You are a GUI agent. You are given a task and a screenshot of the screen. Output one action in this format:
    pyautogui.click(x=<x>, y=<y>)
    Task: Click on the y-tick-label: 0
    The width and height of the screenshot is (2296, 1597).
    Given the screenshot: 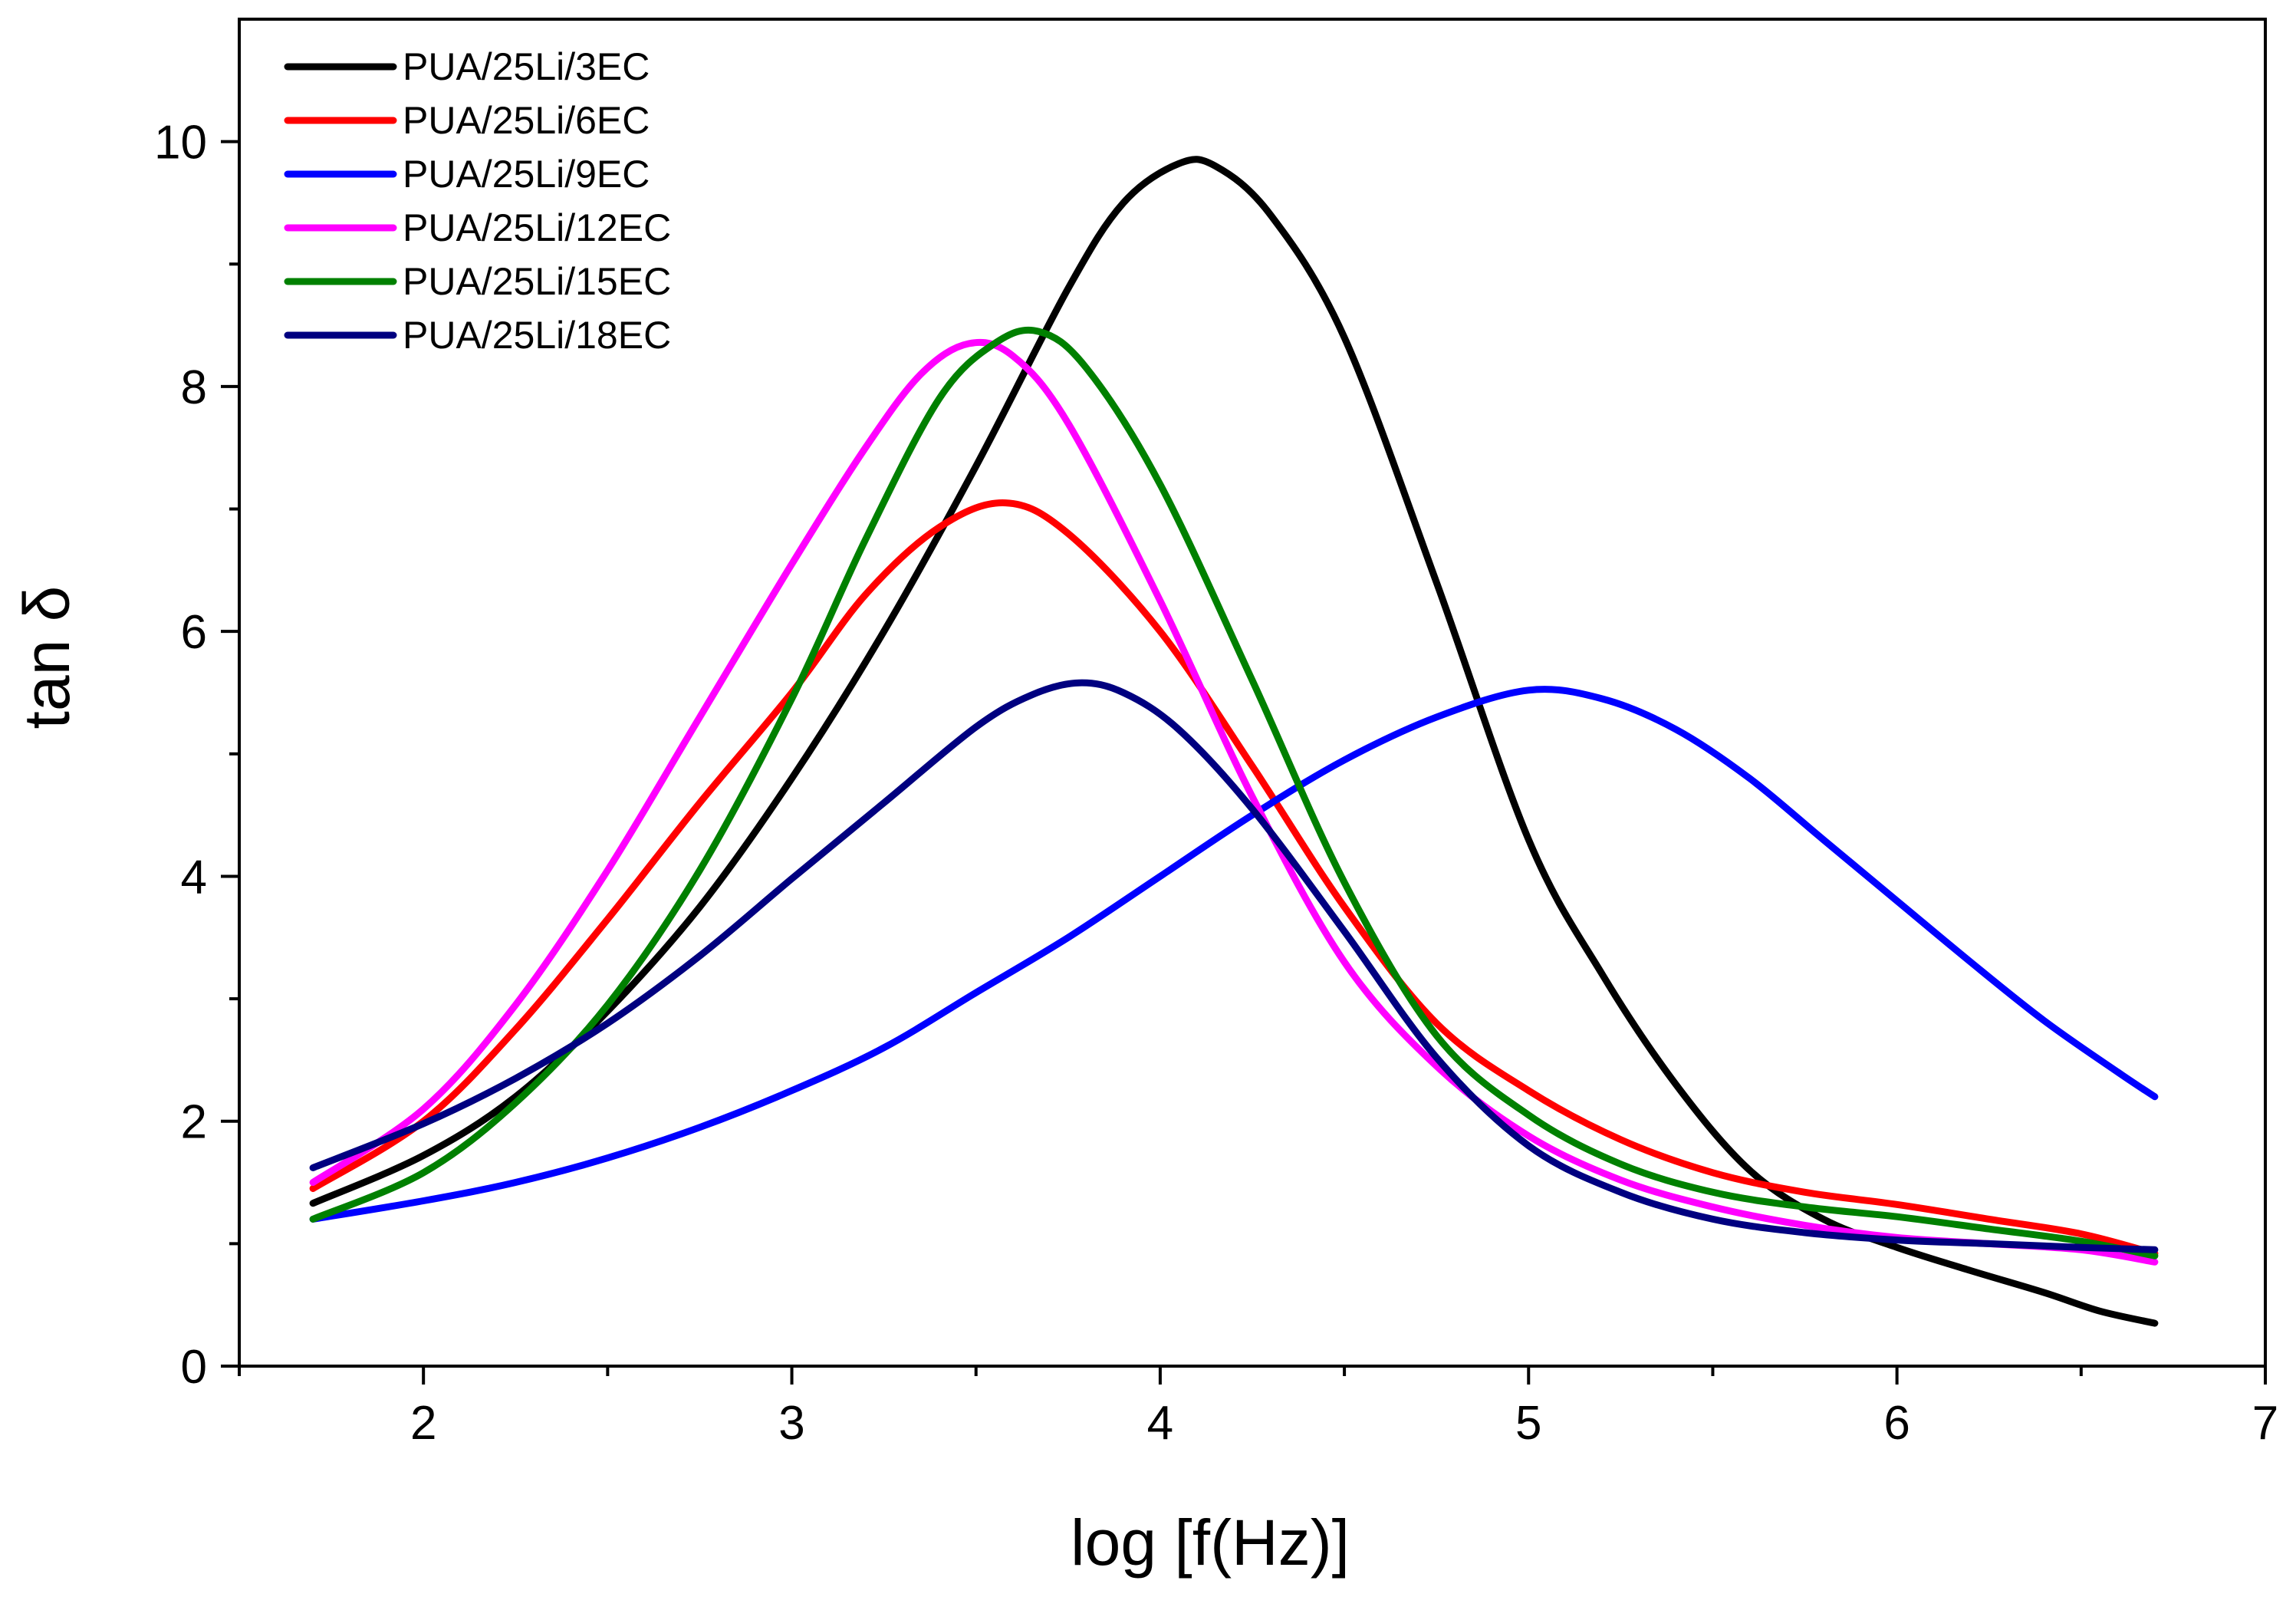 What is the action you would take?
    pyautogui.click(x=194, y=1367)
    